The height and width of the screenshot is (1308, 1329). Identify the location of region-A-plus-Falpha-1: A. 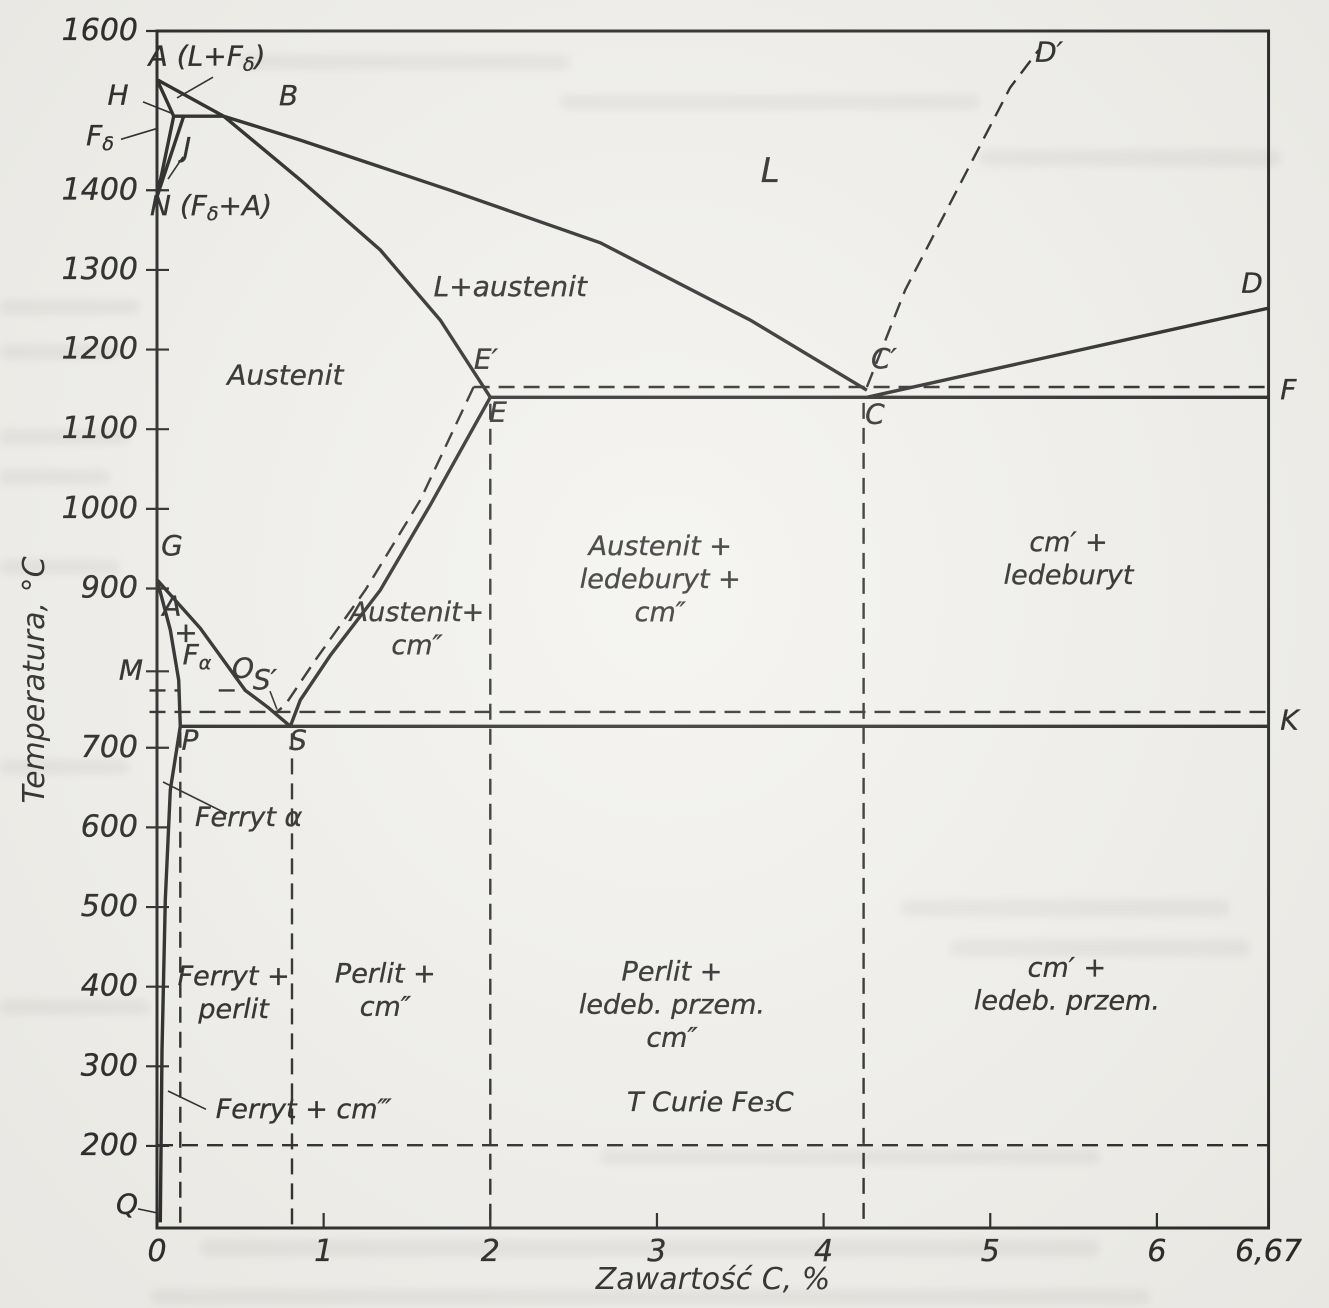
(170, 606).